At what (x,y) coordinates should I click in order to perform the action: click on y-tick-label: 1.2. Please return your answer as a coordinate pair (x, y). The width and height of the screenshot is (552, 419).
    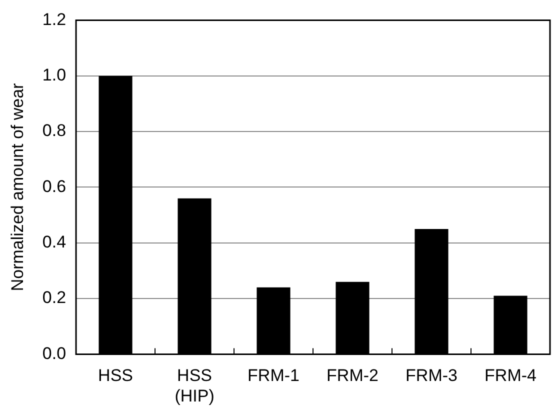
    Looking at the image, I should click on (54, 19).